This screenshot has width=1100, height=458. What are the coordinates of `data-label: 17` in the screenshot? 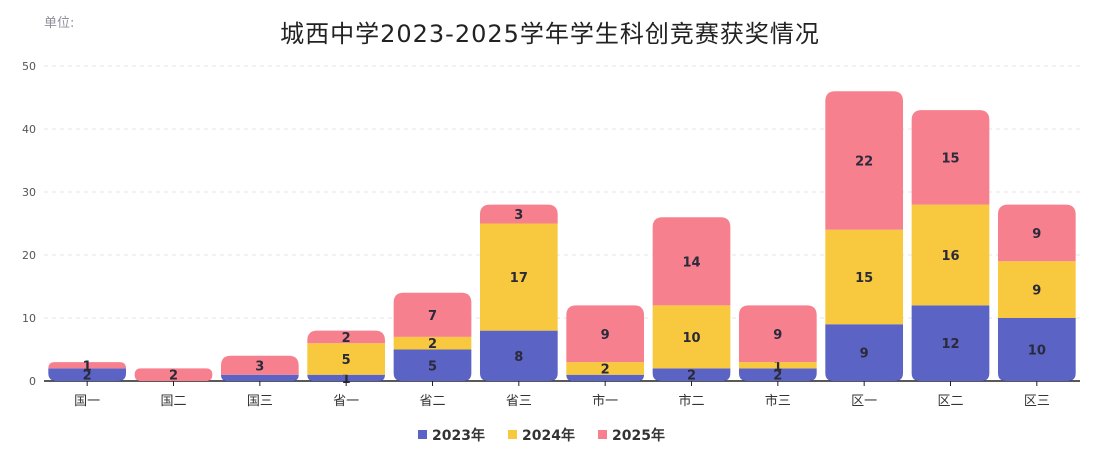 It's located at (519, 278).